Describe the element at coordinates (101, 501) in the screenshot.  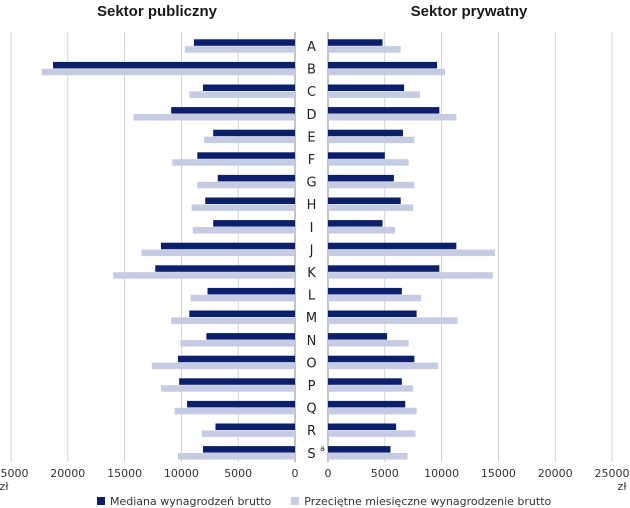
I see `legend-swatch-median` at that location.